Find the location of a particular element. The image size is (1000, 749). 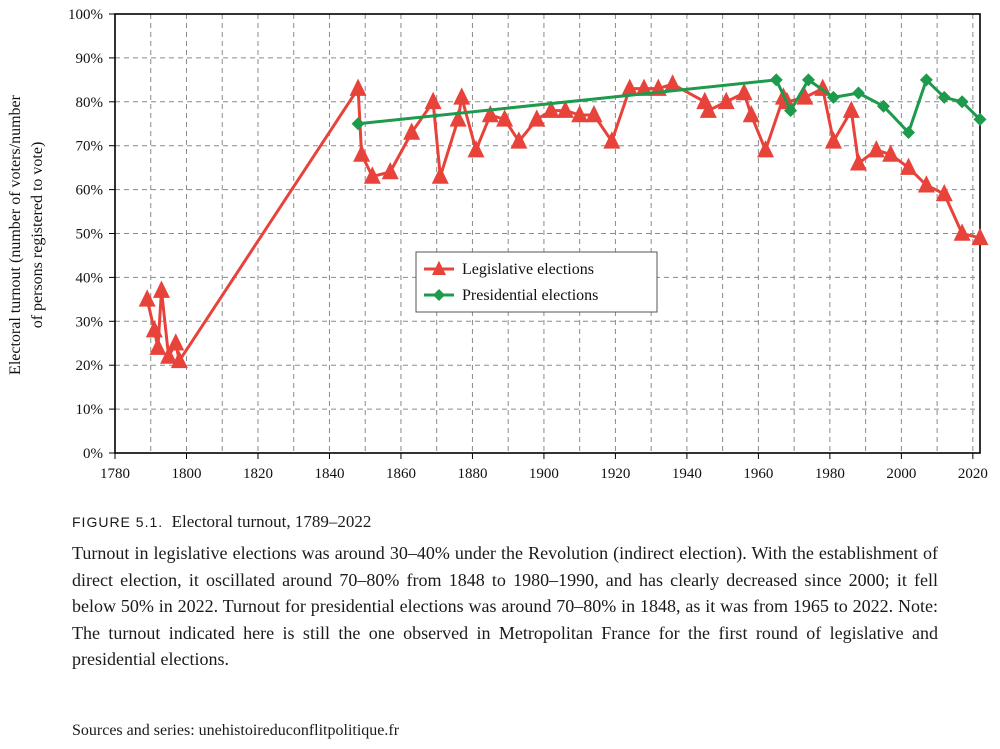

x-tick-label: 1780 is located at coordinates (115, 474).